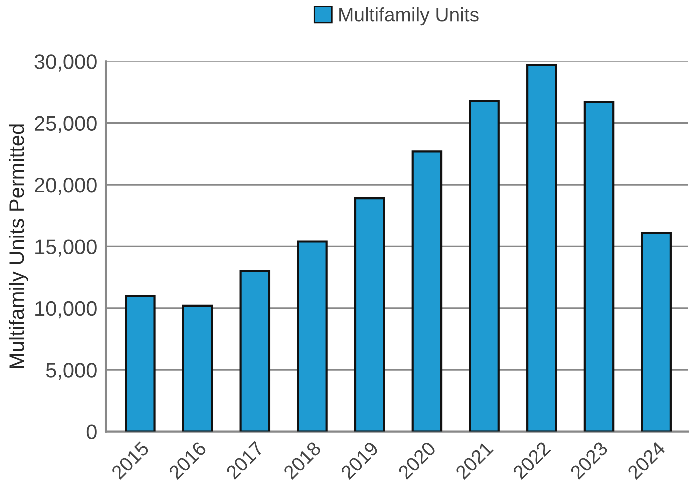 Image resolution: width=693 pixels, height=489 pixels. I want to click on y-tick-label: 5,000, so click(71, 371).